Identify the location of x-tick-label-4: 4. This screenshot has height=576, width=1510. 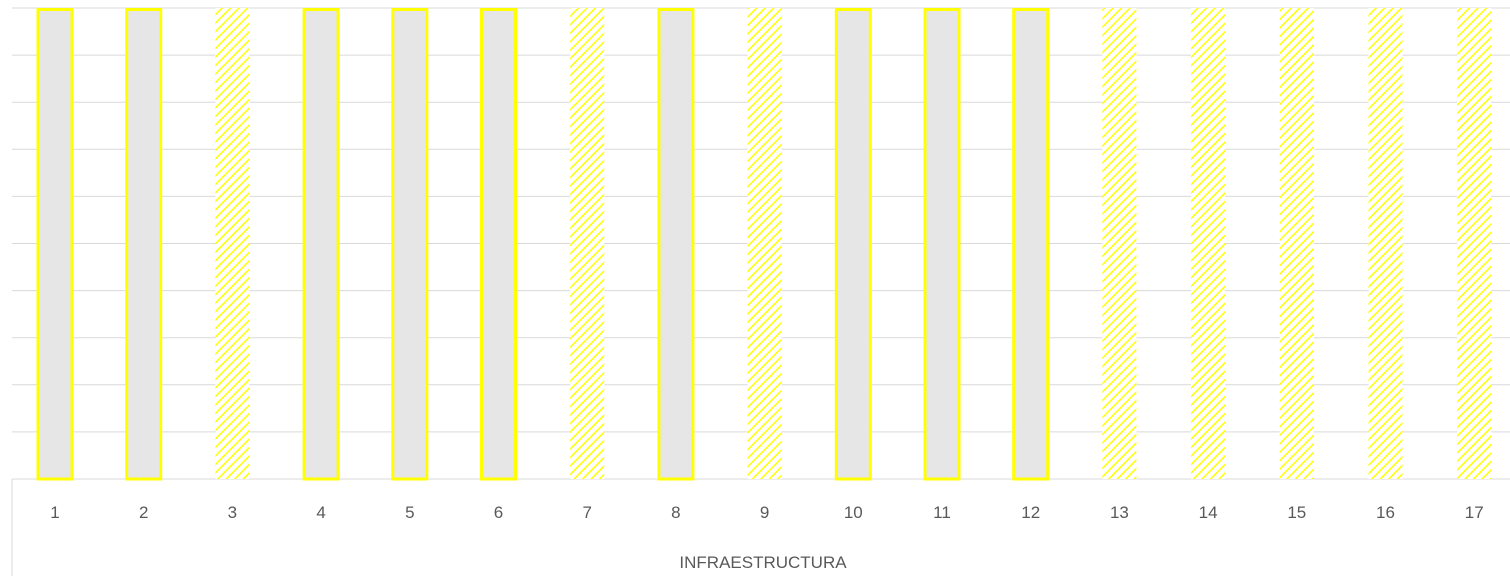
(320, 512).